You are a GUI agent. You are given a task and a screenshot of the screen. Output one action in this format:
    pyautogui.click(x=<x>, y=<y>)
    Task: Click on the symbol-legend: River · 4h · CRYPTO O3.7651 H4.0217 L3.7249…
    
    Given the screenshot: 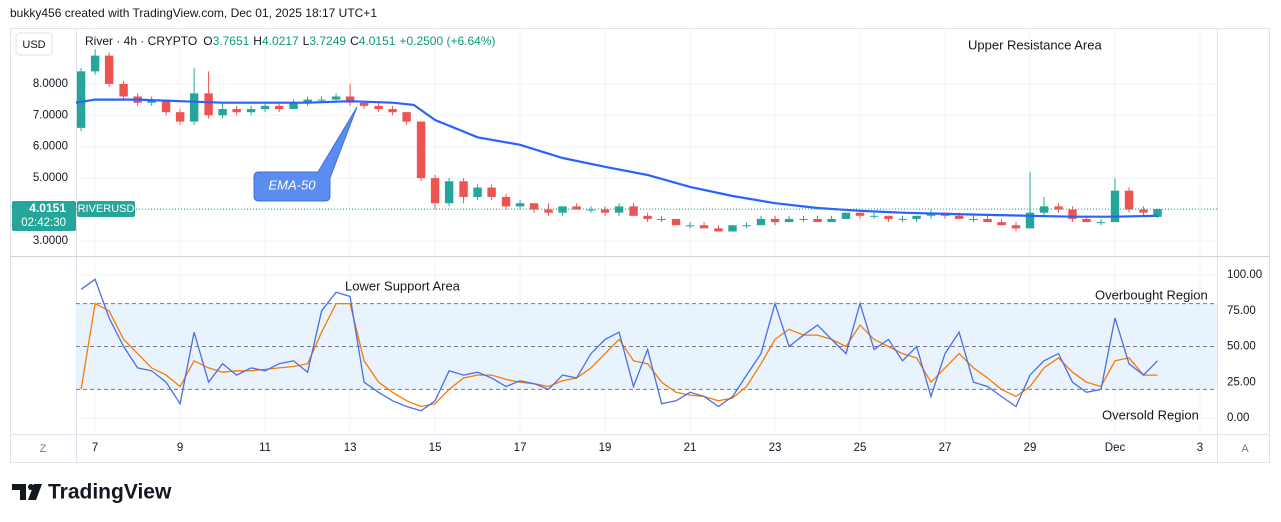 What is the action you would take?
    pyautogui.click(x=290, y=41)
    